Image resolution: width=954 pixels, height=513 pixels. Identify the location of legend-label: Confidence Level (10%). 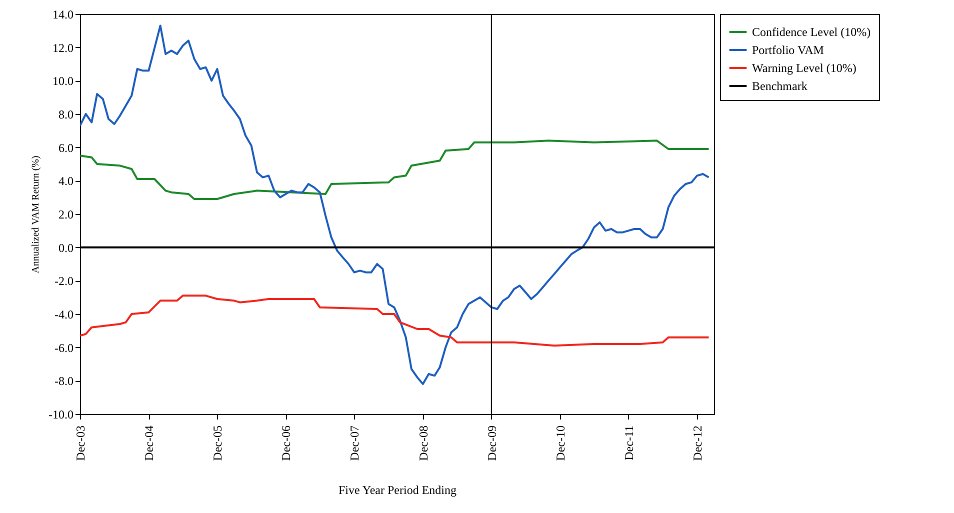
(811, 32).